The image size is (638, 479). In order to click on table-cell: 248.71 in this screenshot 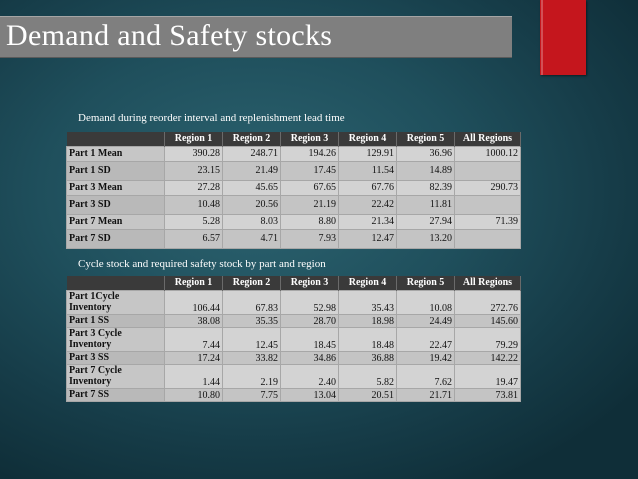, I will do `click(251, 153)`.